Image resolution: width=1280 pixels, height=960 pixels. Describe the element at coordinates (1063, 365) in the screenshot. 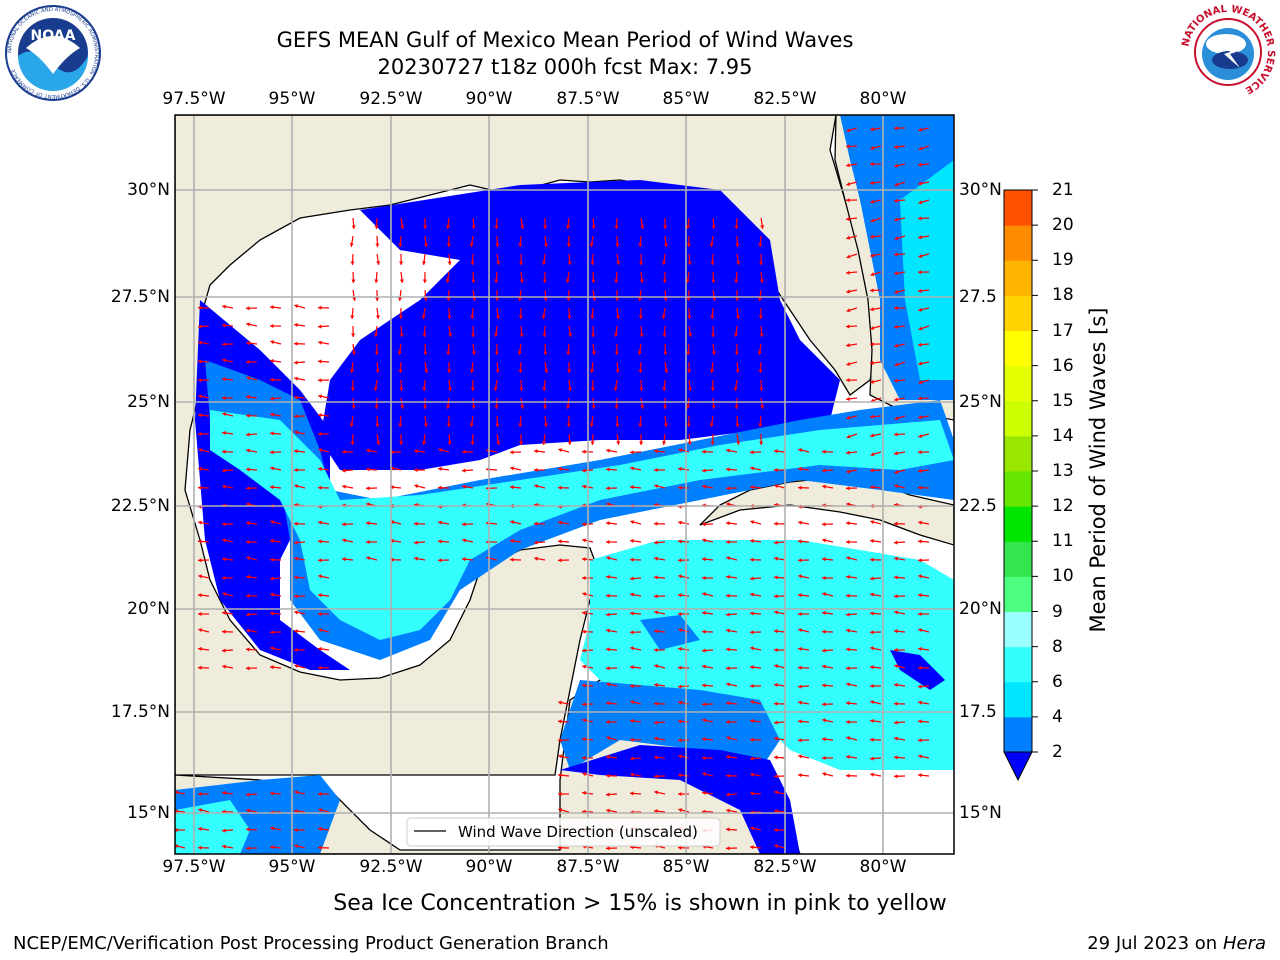

I see `colorbar-tick-label: 16` at that location.